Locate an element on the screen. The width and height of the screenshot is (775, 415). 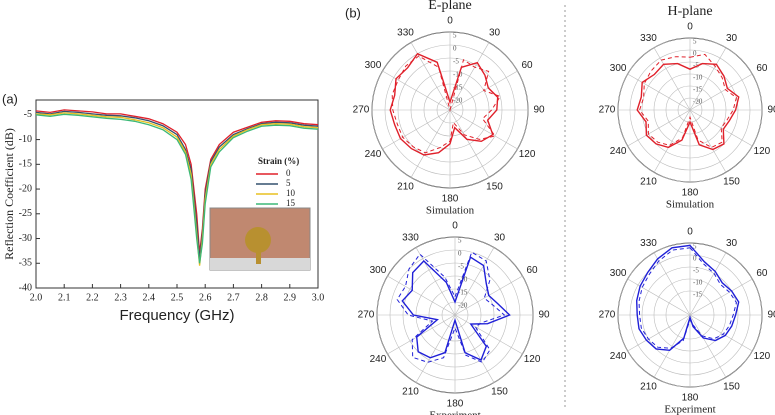
y-axis-label: Reflection Coefficient (dB) is located at coordinates (9, 194).